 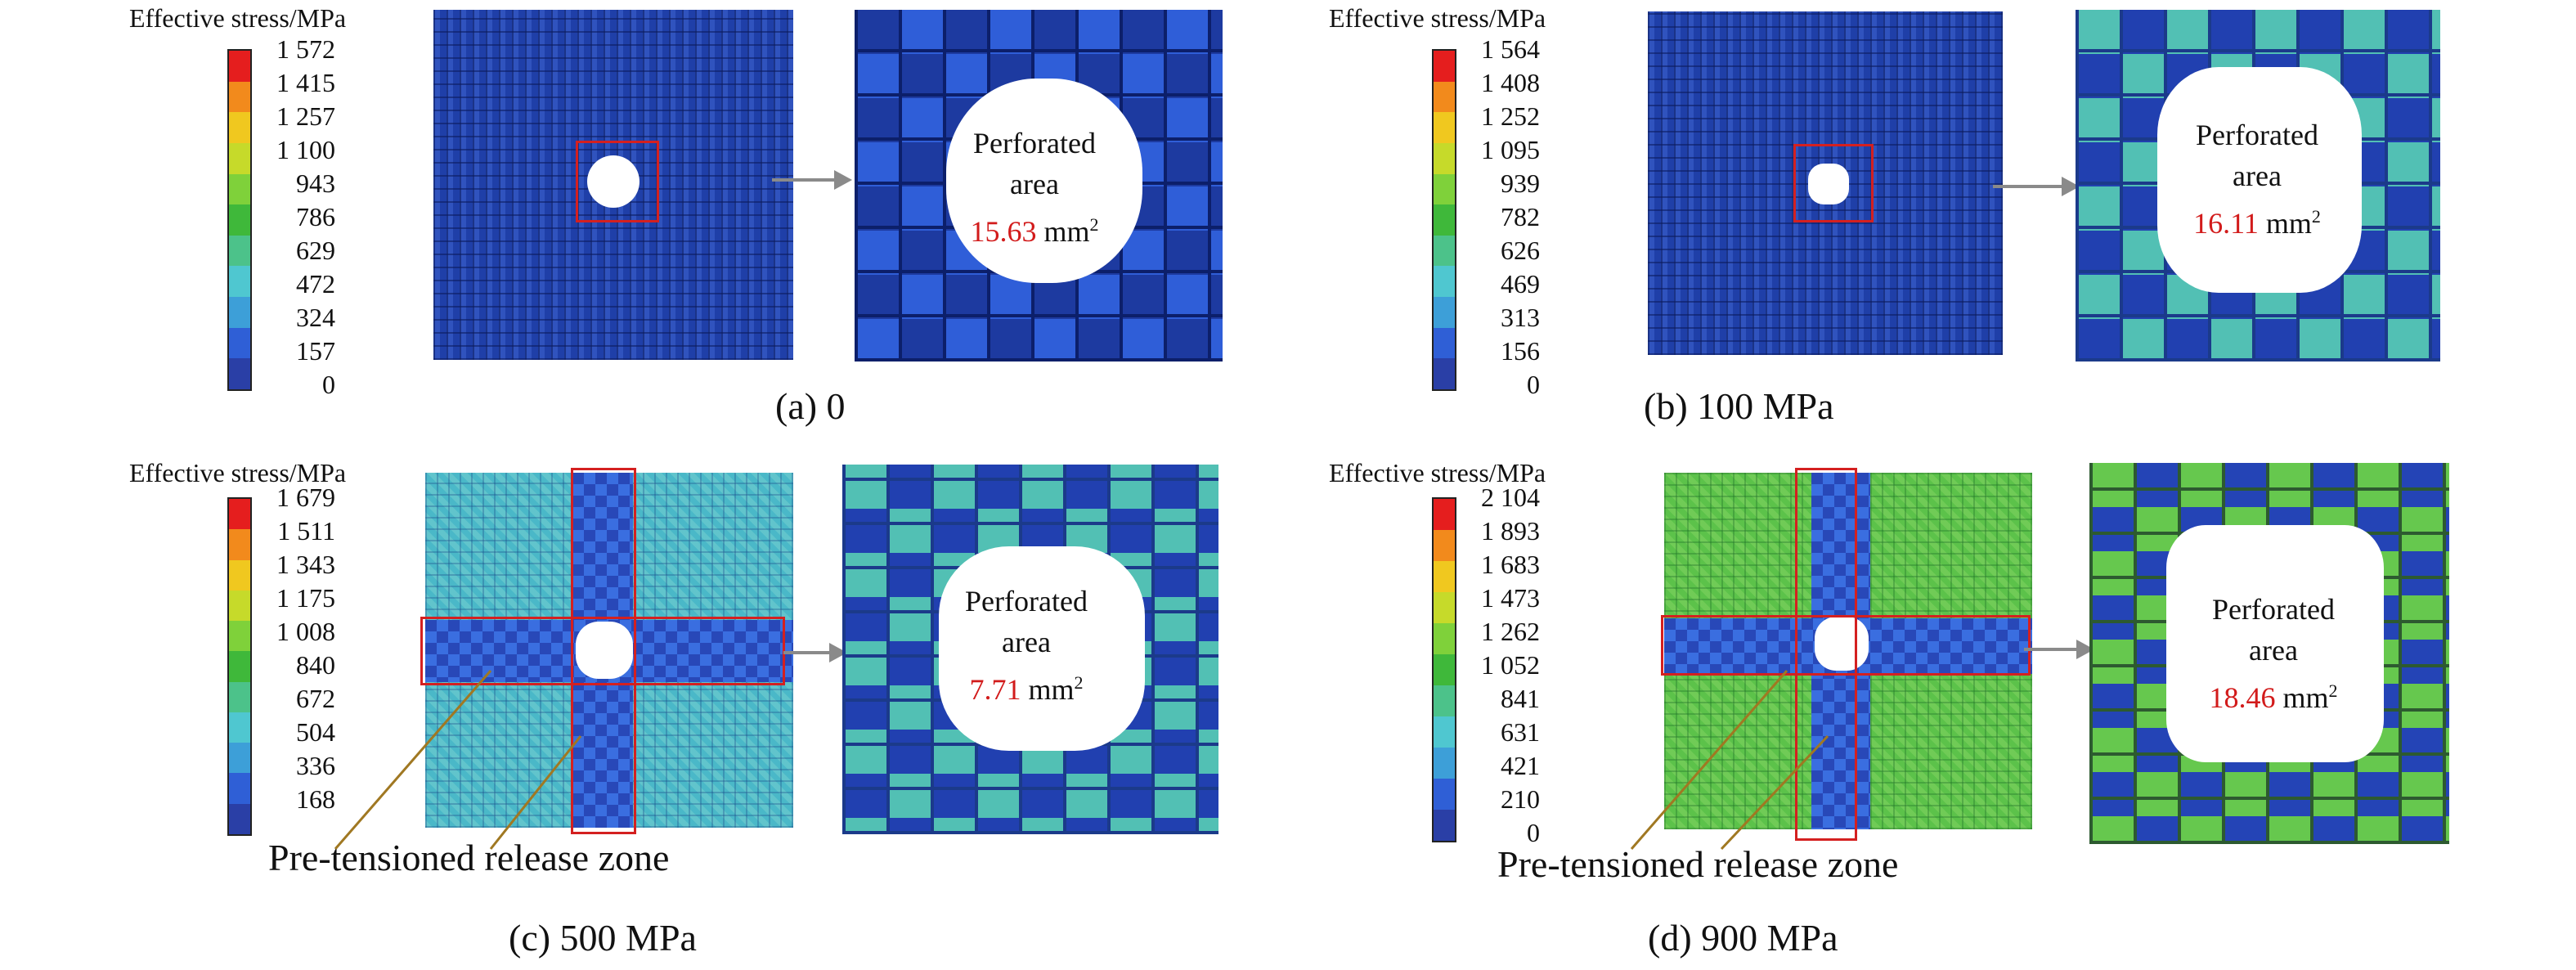 I want to click on colorbar-tick-label: 1 683, so click(x=1510, y=564).